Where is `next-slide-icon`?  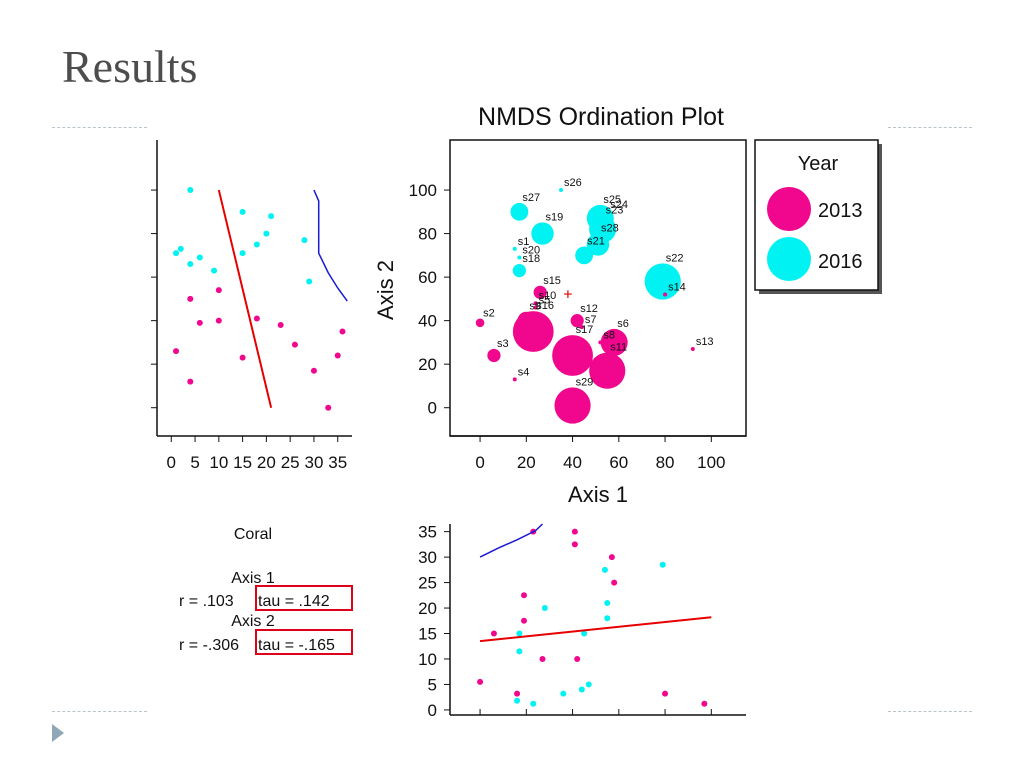 next-slide-icon is located at coordinates (58, 733).